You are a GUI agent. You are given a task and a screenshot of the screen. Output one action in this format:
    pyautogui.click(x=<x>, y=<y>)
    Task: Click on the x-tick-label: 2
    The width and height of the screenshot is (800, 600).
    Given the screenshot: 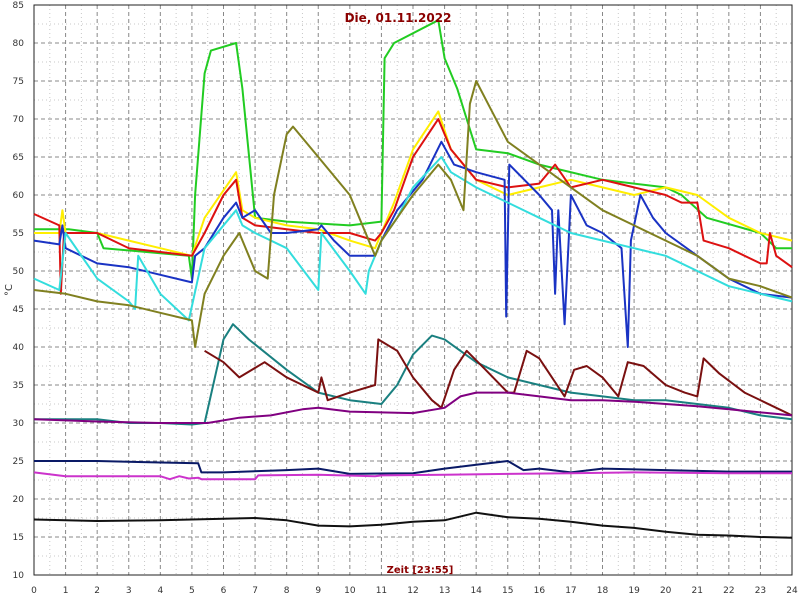 What is the action you would take?
    pyautogui.click(x=97, y=591)
    